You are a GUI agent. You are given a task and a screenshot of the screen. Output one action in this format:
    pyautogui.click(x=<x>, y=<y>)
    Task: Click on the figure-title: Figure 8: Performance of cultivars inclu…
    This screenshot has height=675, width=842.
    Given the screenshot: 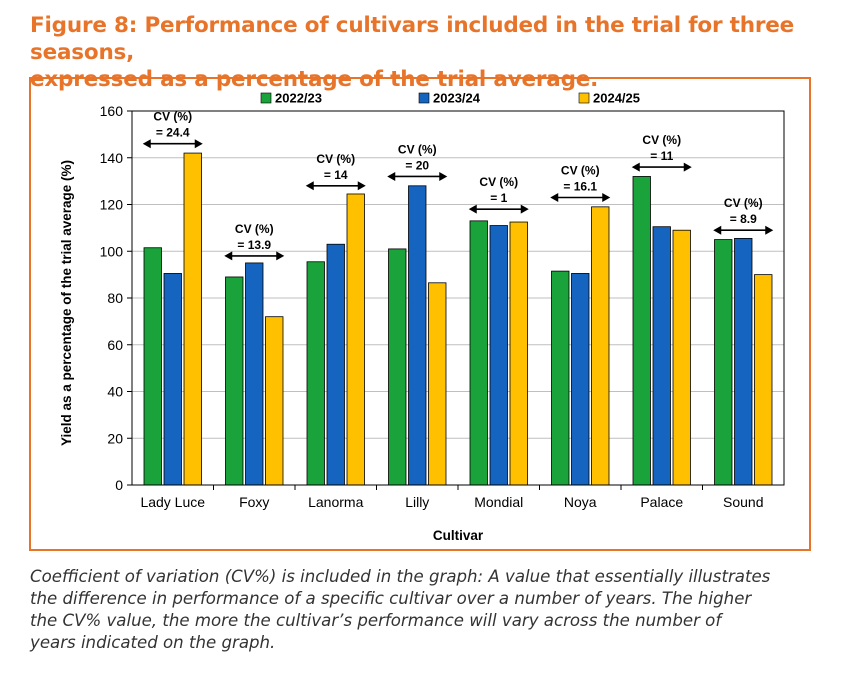 What is the action you would take?
    pyautogui.click(x=430, y=52)
    